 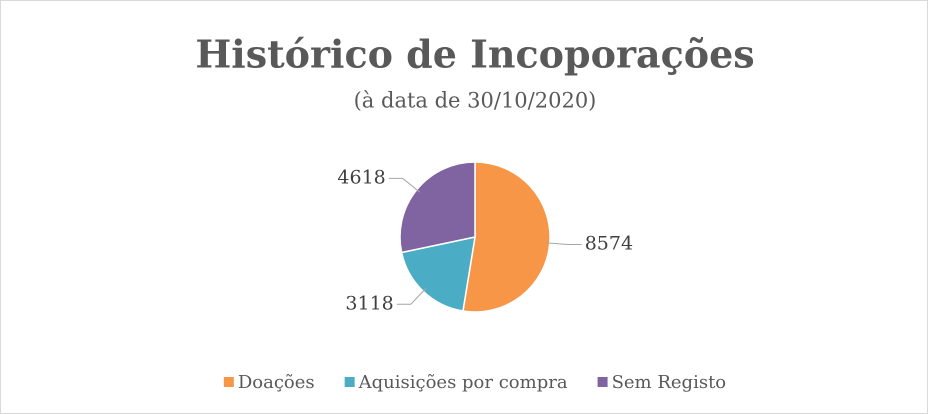 I want to click on legend-label: Doações, so click(x=276, y=382).